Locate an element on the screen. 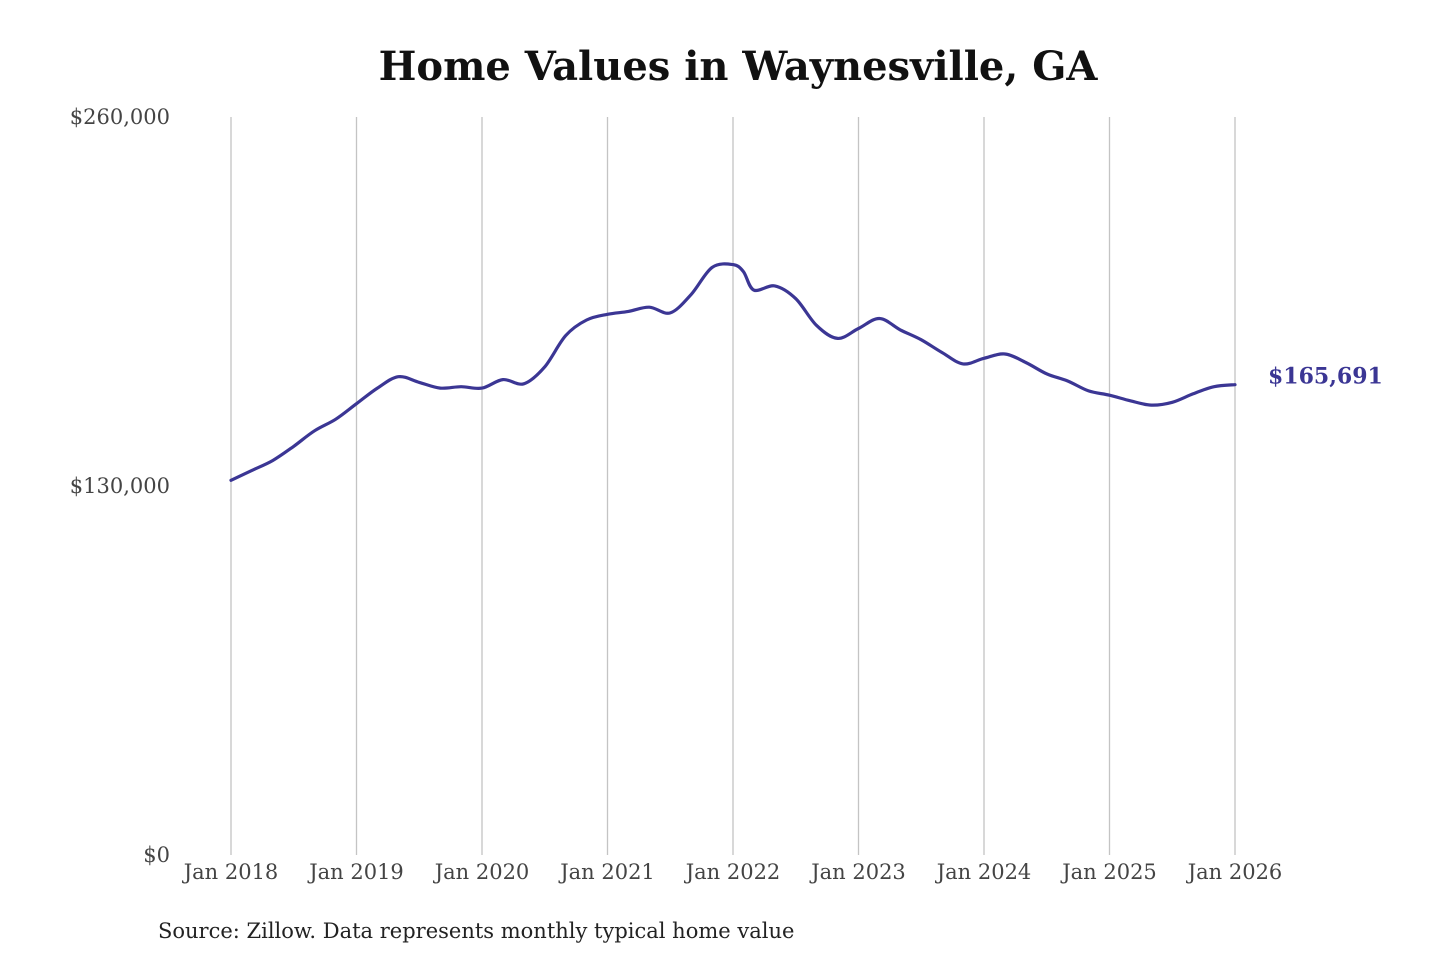 Image resolution: width=1440 pixels, height=960 pixels. x-tick-label: Jan 2019 is located at coordinates (355, 872).